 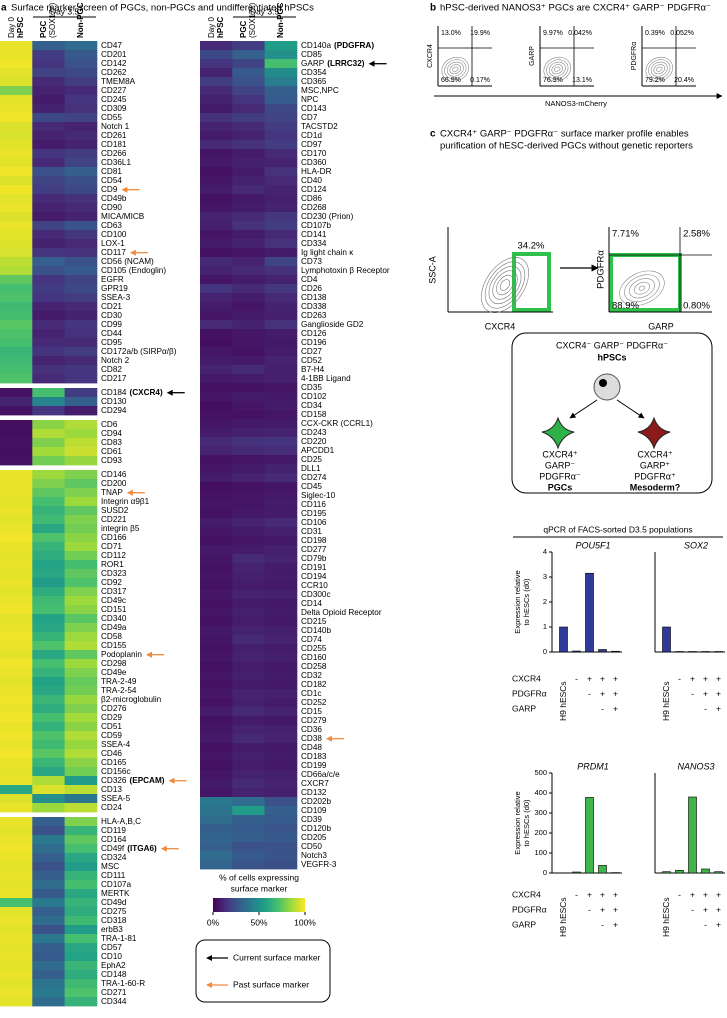 What do you see at coordinates (314, 342) in the screenshot?
I see `row-label: CD196` at bounding box center [314, 342].